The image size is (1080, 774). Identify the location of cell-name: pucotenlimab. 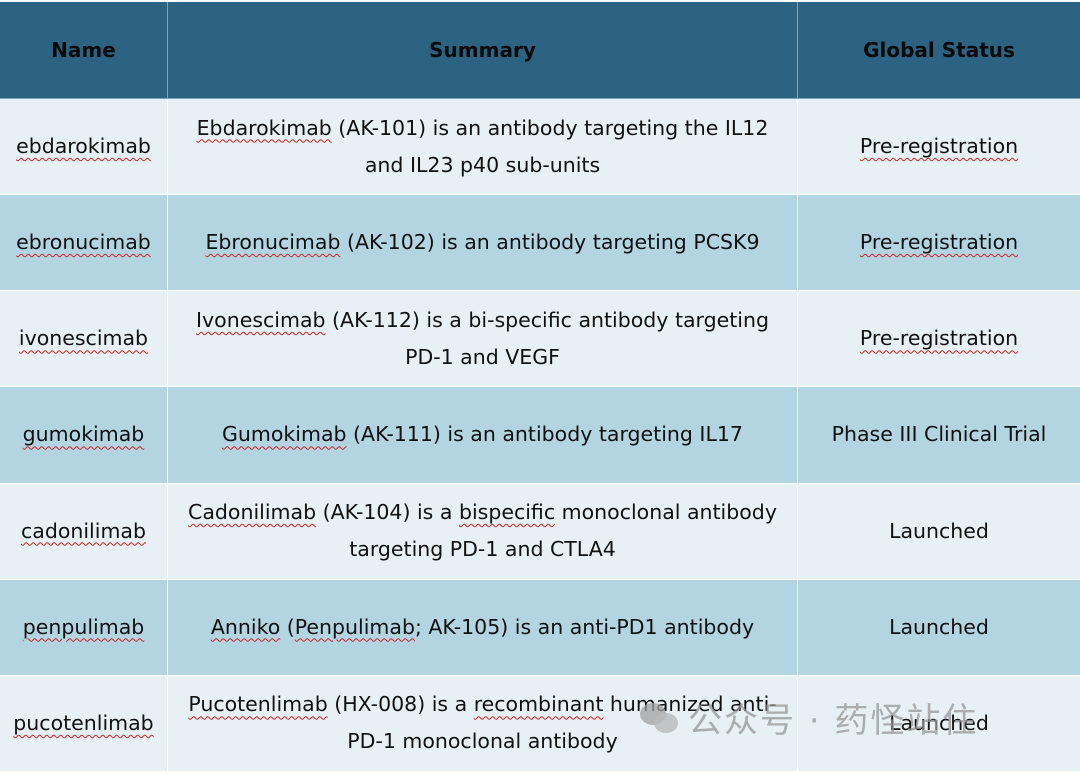
(84, 723).